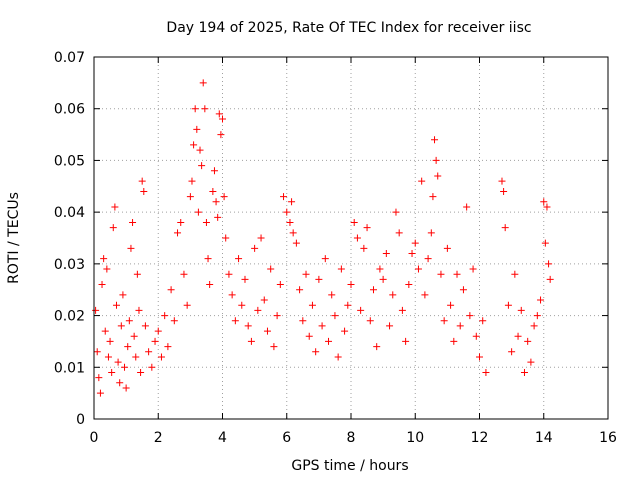 This screenshot has width=640, height=480. Describe the element at coordinates (608, 438) in the screenshot. I see `x-tick-label: 16` at that location.